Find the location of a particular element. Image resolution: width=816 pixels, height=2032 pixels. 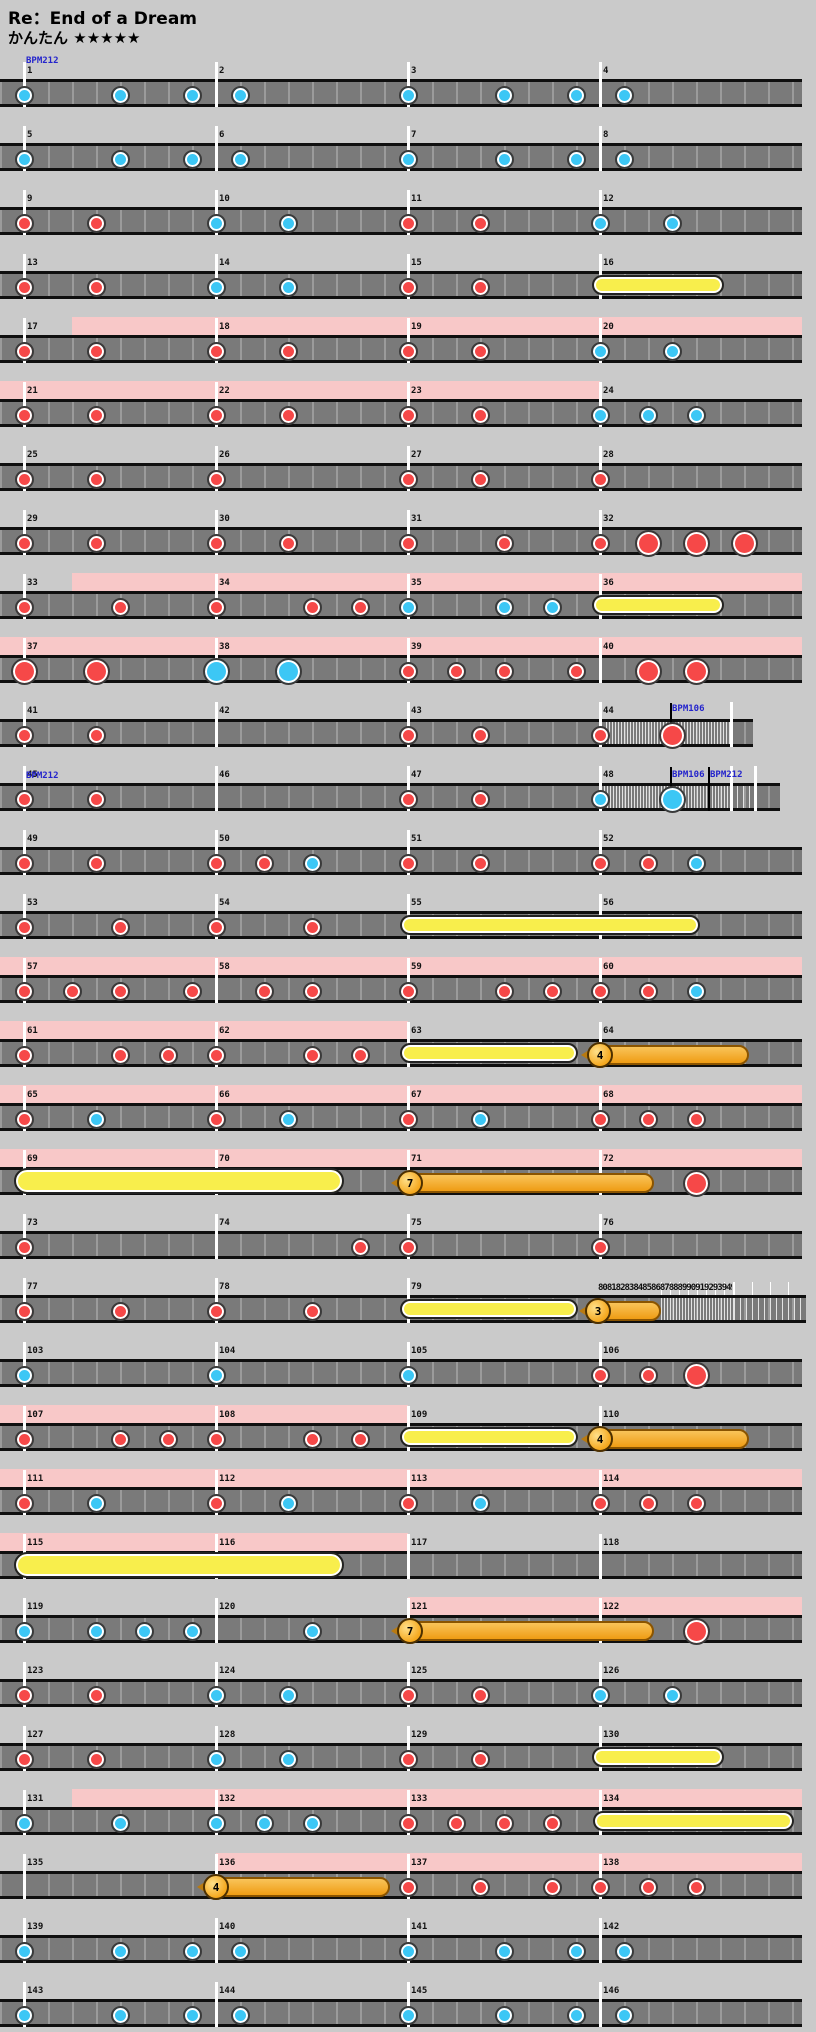

measure-number: 18 is located at coordinates (224, 327).